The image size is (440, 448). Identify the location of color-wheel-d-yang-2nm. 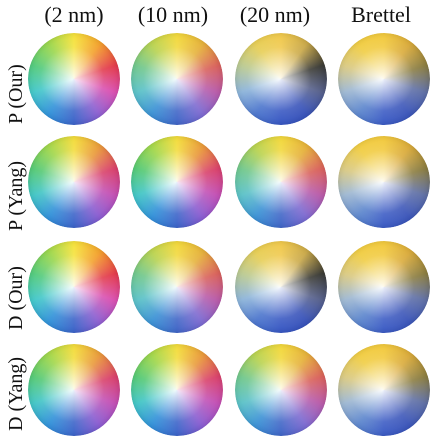
(74, 390).